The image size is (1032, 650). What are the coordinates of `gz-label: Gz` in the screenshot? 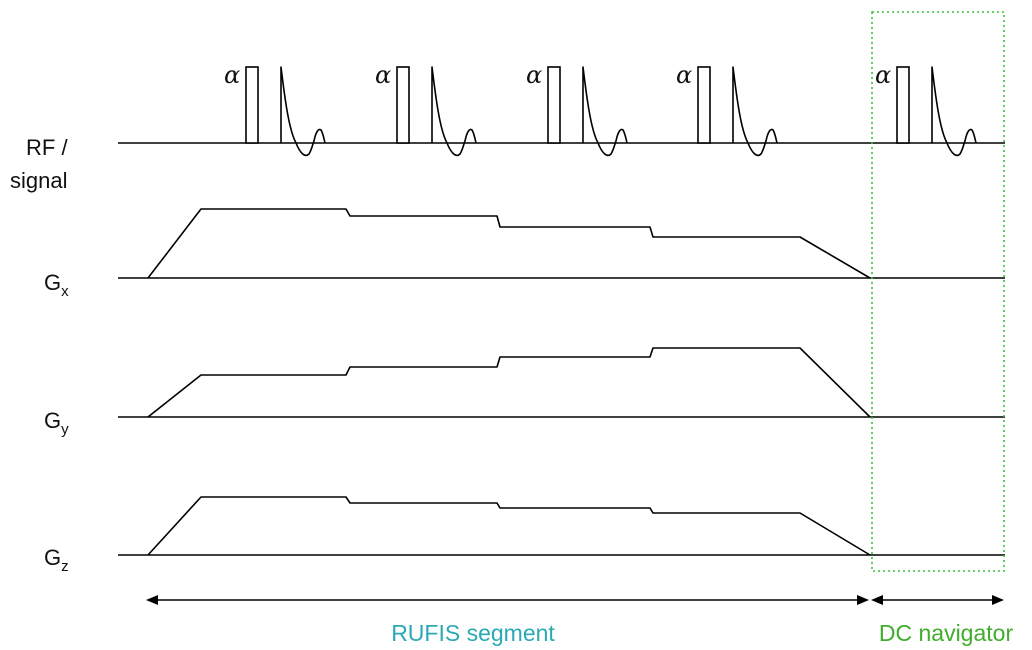 It's located at (56, 560).